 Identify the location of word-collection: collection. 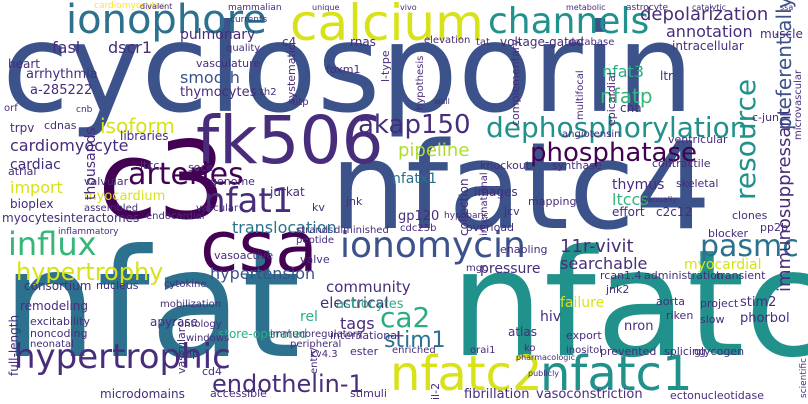
(464, 207).